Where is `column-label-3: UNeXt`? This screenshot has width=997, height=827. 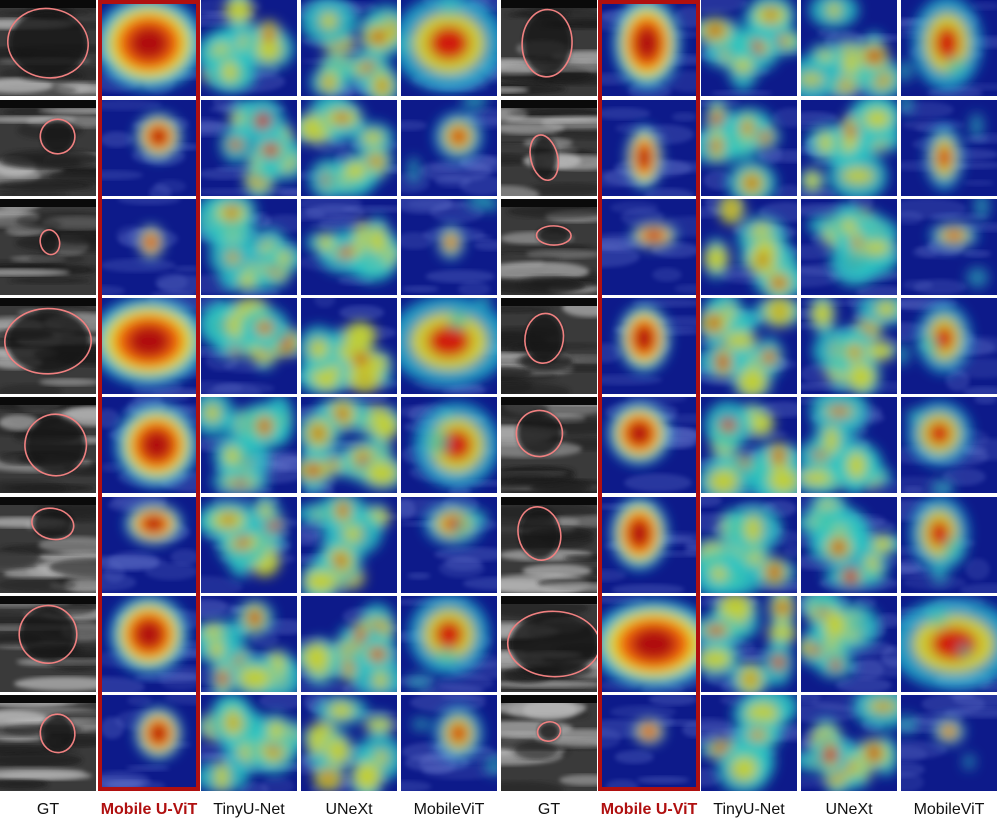
column-label-3: UNeXt is located at coordinates (349, 809).